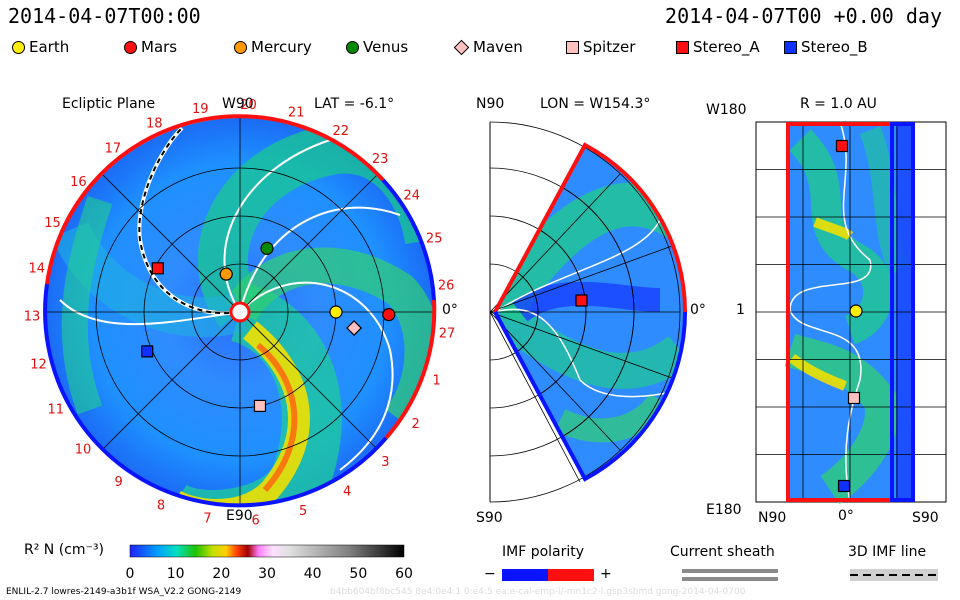 The image size is (960, 600). I want to click on carrington-label: 27, so click(447, 334).